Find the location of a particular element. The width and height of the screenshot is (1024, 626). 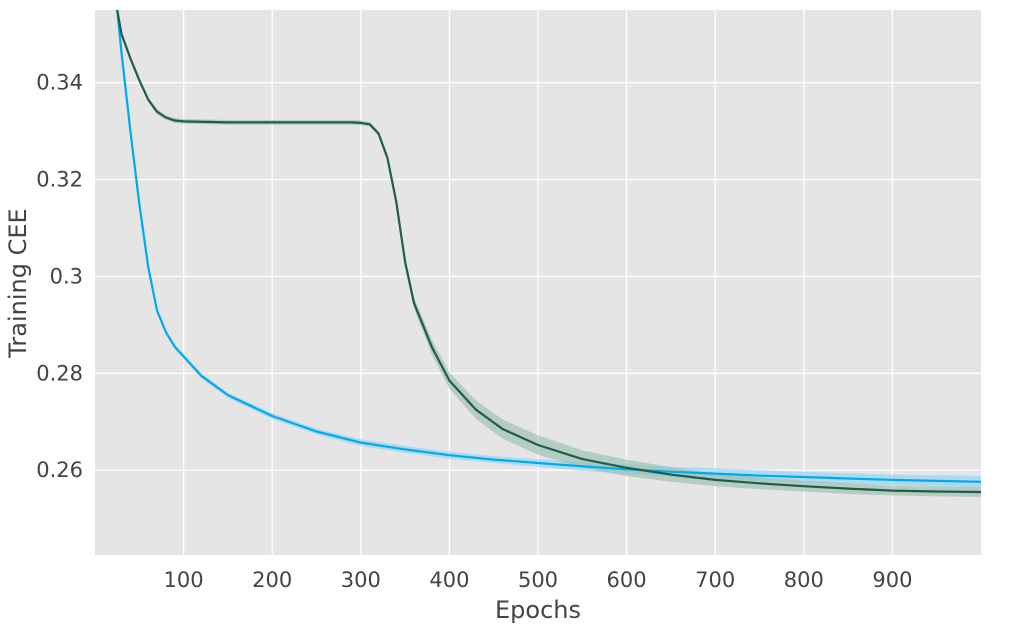

x-tick-label: 900 is located at coordinates (892, 580).